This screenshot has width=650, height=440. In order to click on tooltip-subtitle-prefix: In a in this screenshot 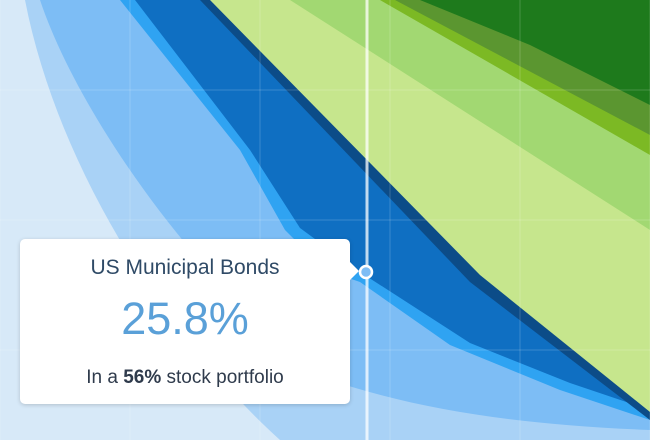, I will do `click(105, 377)`.